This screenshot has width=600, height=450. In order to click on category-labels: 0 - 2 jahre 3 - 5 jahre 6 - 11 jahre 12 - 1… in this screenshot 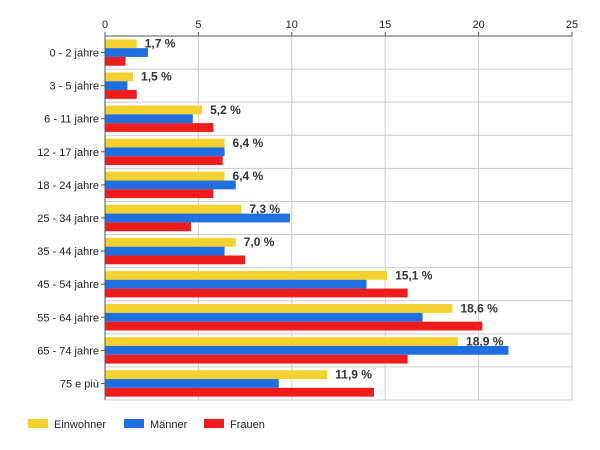, I will do `click(68, 219)`.